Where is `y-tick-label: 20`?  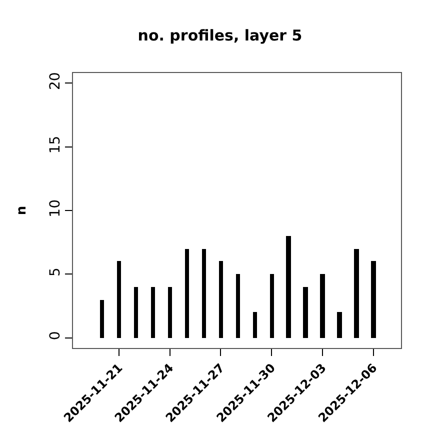 y-tick-label: 20 is located at coordinates (55, 81).